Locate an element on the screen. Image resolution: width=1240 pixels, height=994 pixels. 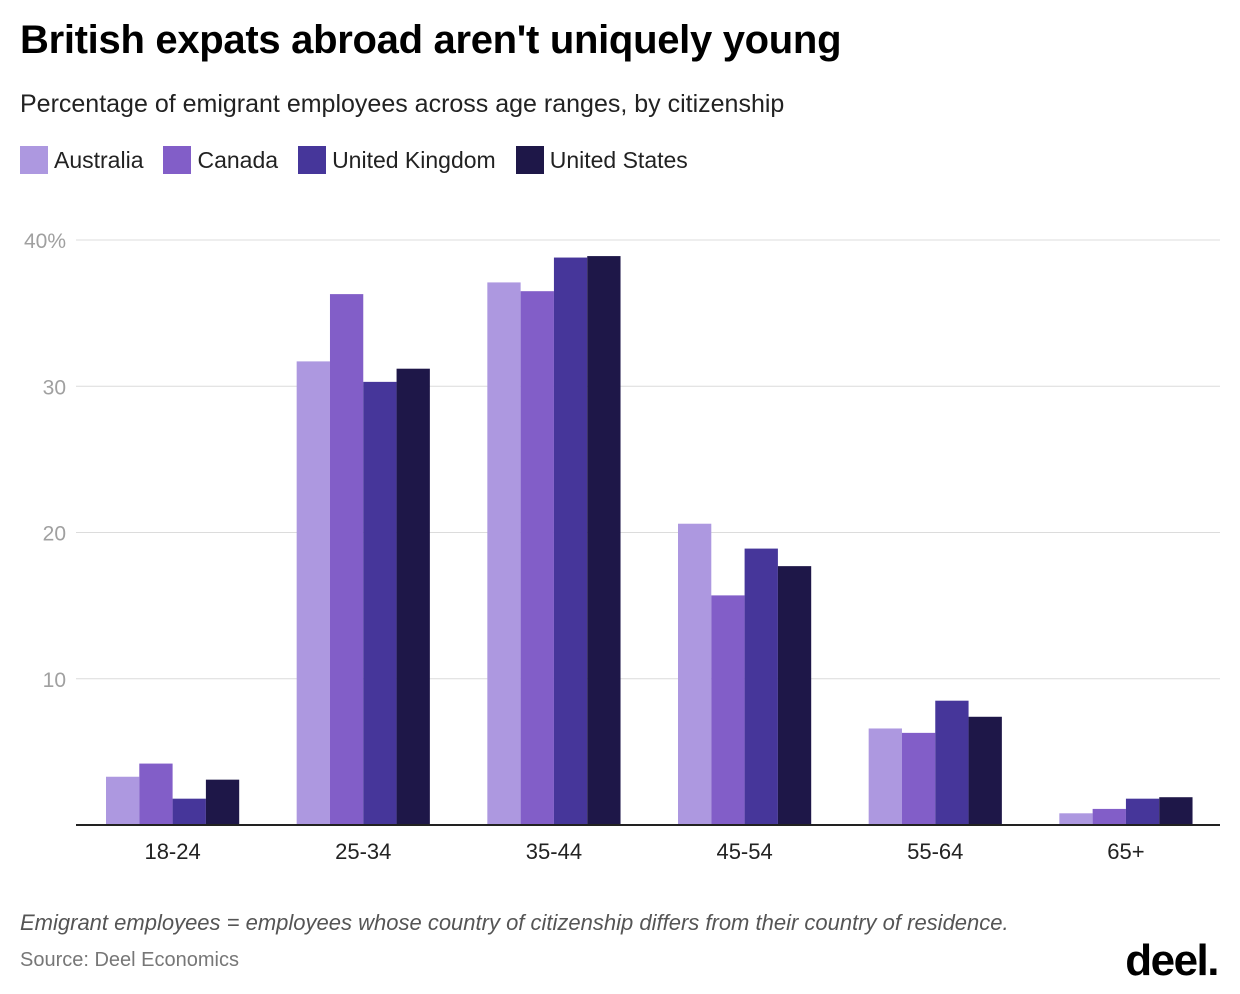
y-tick-label: 40% is located at coordinates (45, 241).